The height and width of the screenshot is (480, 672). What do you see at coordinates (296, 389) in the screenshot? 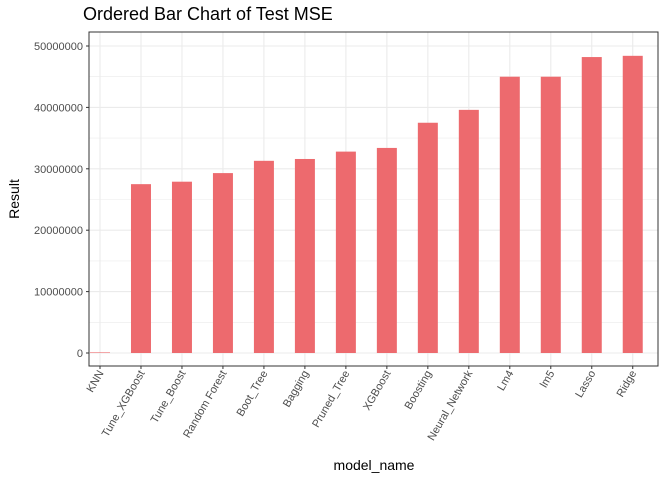
I see `x-tick-label: Bagging` at bounding box center [296, 389].